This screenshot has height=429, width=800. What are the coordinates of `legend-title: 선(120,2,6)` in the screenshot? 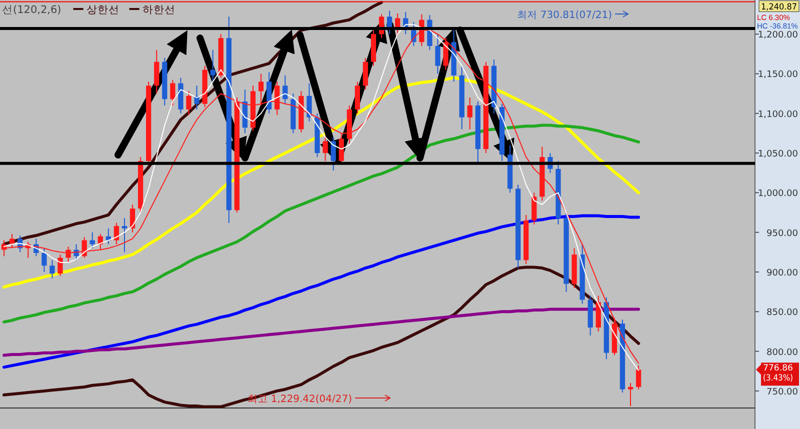 It's located at (32, 10).